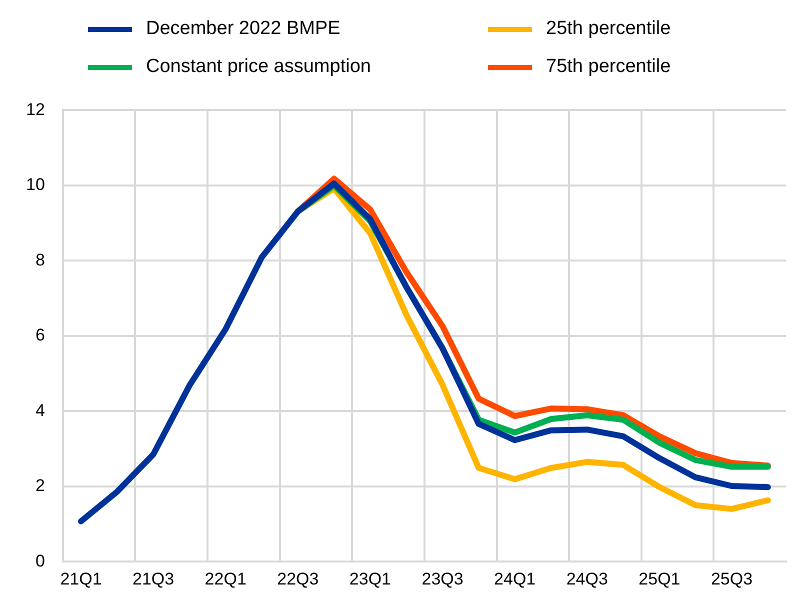 The height and width of the screenshot is (606, 800). Describe the element at coordinates (40, 260) in the screenshot. I see `y-tick-label: 8` at that location.